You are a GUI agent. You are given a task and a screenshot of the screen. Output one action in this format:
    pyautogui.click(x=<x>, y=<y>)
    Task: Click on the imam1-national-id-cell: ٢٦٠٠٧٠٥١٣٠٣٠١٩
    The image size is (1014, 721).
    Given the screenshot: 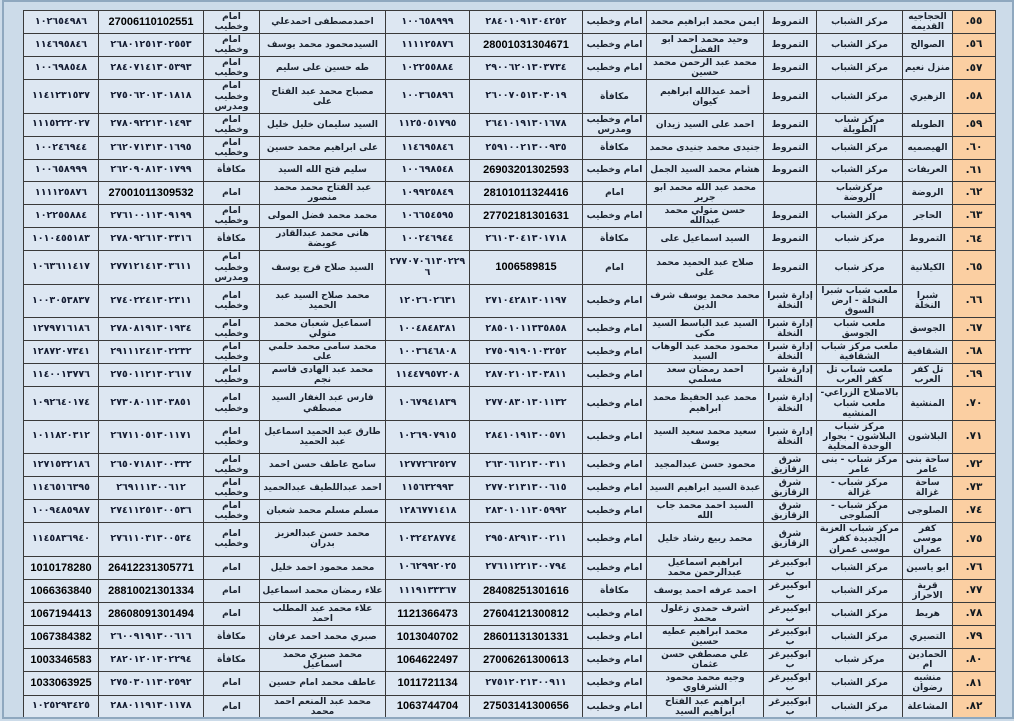 What is the action you would take?
    pyautogui.click(x=526, y=96)
    